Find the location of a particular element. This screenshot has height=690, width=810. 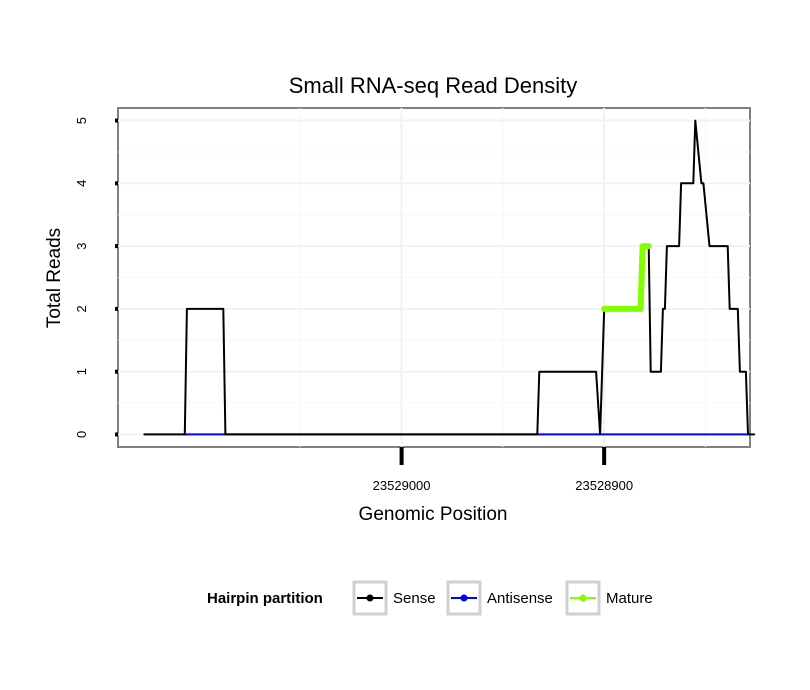

x-tick-label: 23529000 is located at coordinates (402, 485).